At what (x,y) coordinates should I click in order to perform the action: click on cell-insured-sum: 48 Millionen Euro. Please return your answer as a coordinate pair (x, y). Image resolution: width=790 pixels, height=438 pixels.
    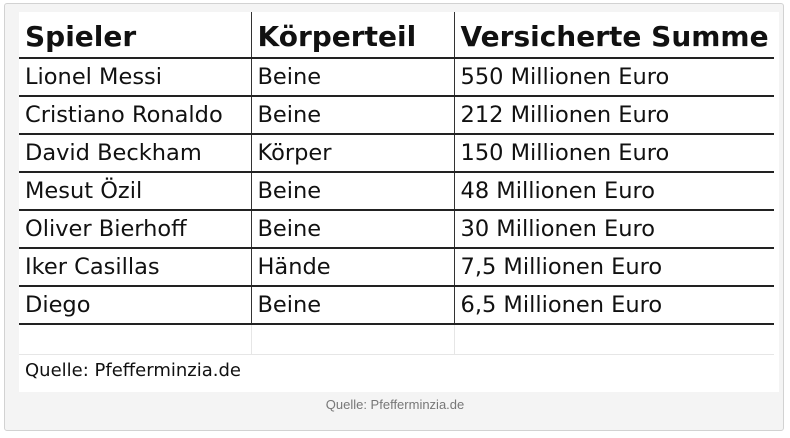
    Looking at the image, I should click on (613, 191).